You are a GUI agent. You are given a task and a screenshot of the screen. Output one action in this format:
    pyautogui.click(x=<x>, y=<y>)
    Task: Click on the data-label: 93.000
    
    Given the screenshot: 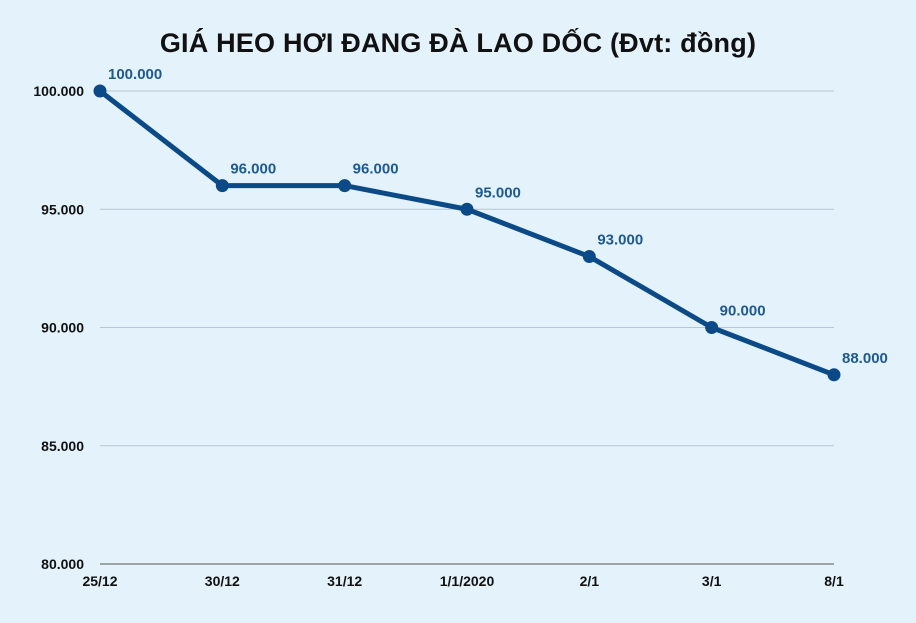 What is the action you would take?
    pyautogui.click(x=620, y=240)
    